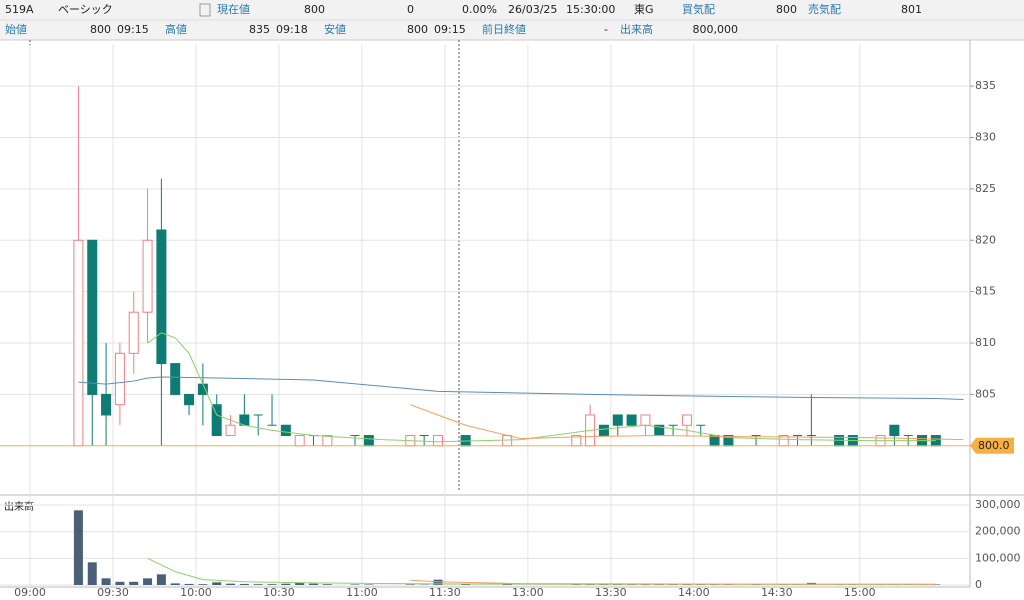 This screenshot has width=1024, height=600. Describe the element at coordinates (279, 592) in the screenshot. I see `x-tick-label: 10:30` at that location.